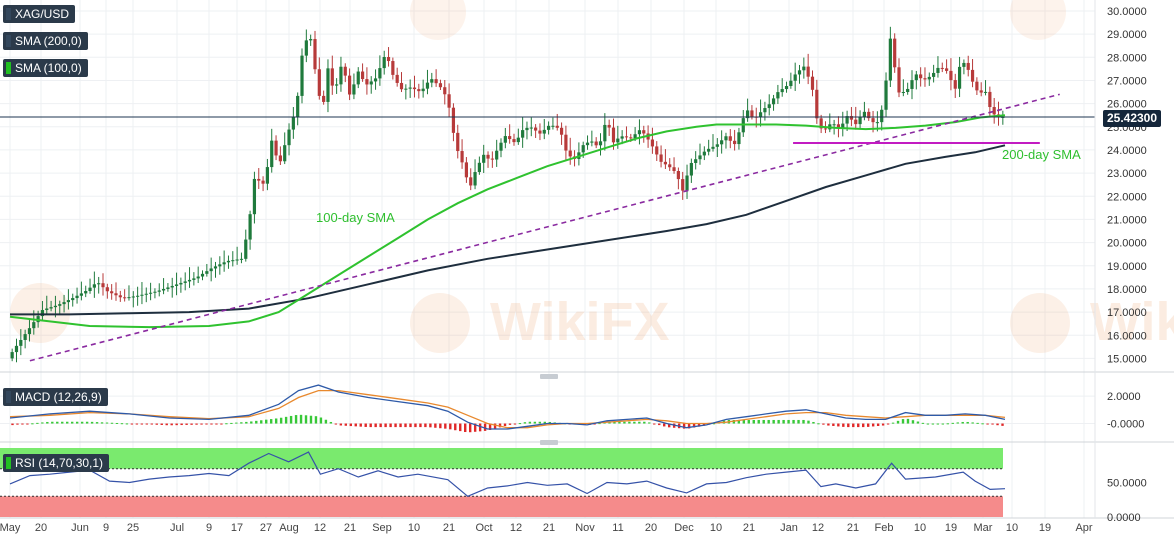 This screenshot has height=540, width=1174. What do you see at coordinates (438, 20) in the screenshot?
I see `watermark-logo` at bounding box center [438, 20].